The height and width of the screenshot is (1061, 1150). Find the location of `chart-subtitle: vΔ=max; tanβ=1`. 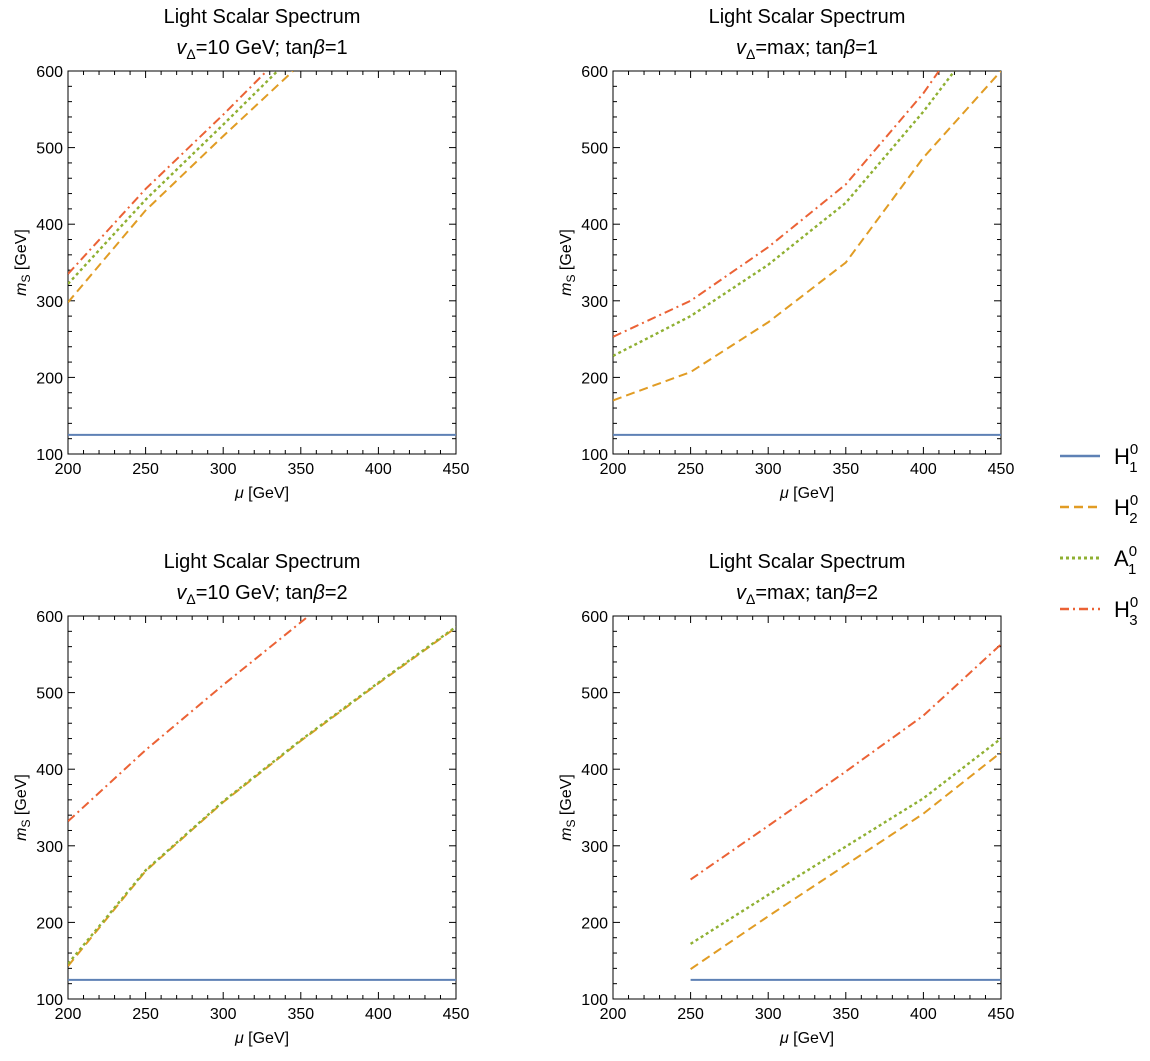

chart-subtitle: vΔ=max; tanβ=1 is located at coordinates (807, 49).